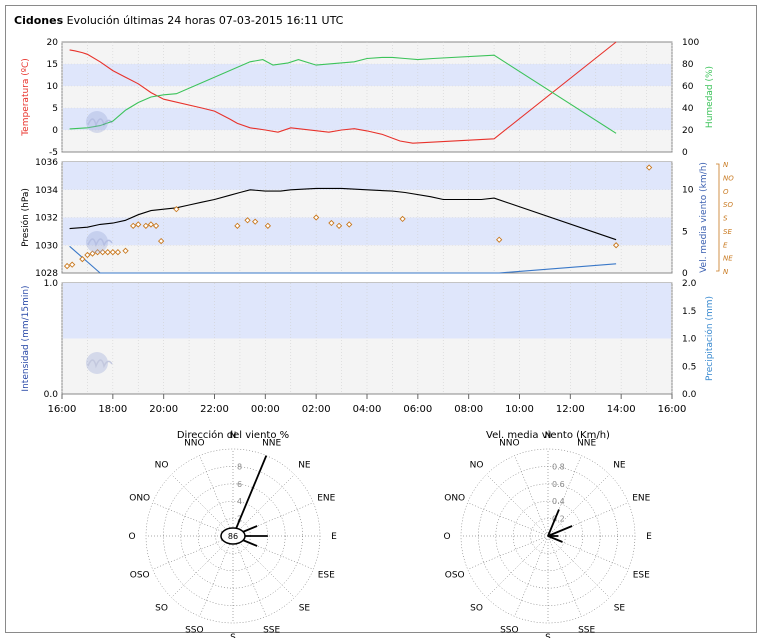 The height and width of the screenshot is (638, 765). Describe the element at coordinates (725, 245) in the screenshot. I see `wind-dir-label: E` at that location.